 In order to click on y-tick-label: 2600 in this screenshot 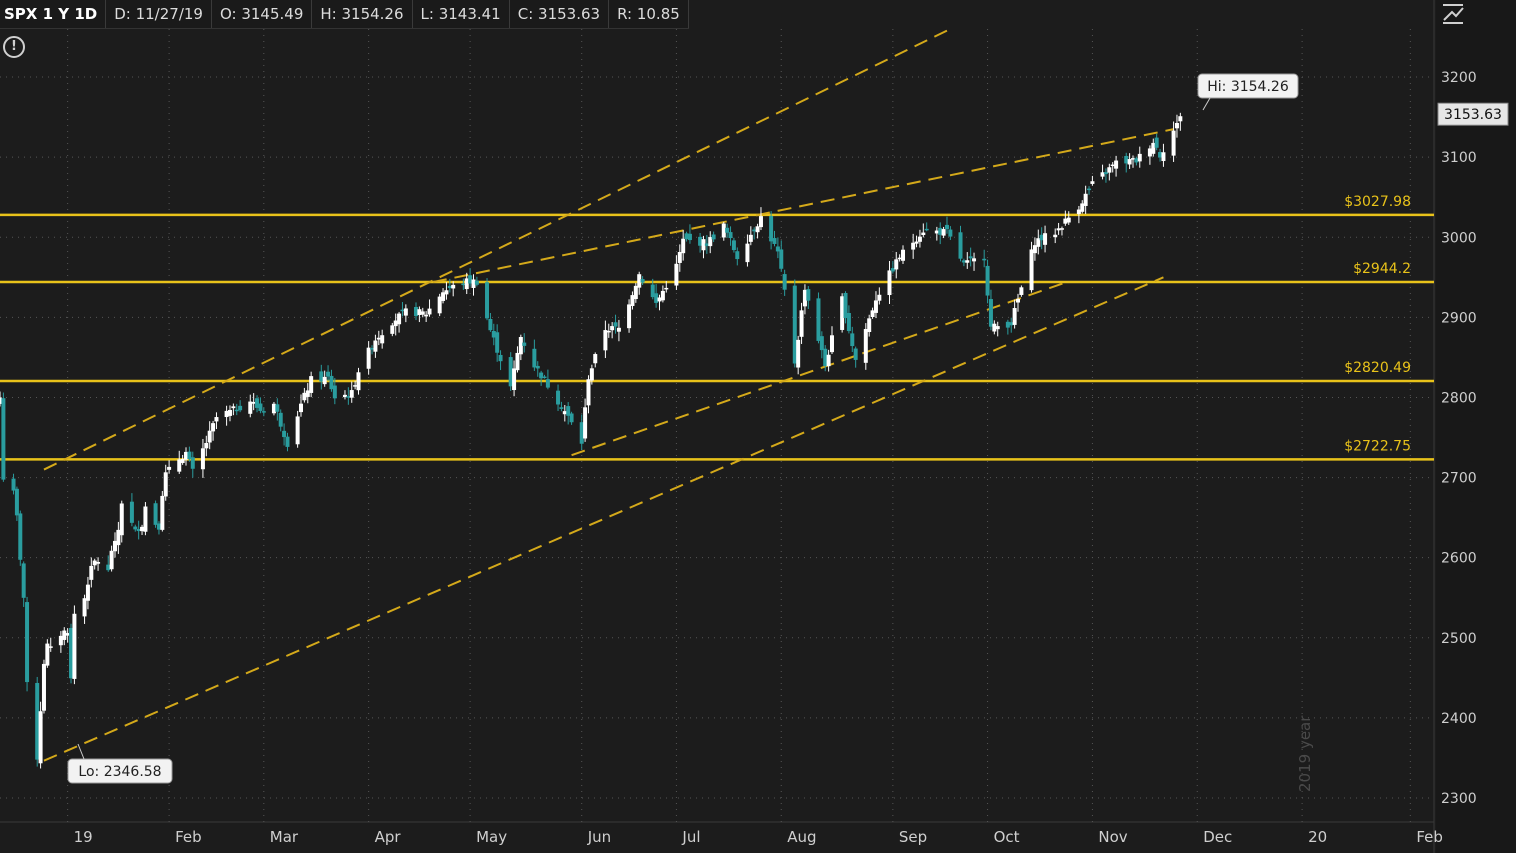, I will do `click(1459, 559)`.